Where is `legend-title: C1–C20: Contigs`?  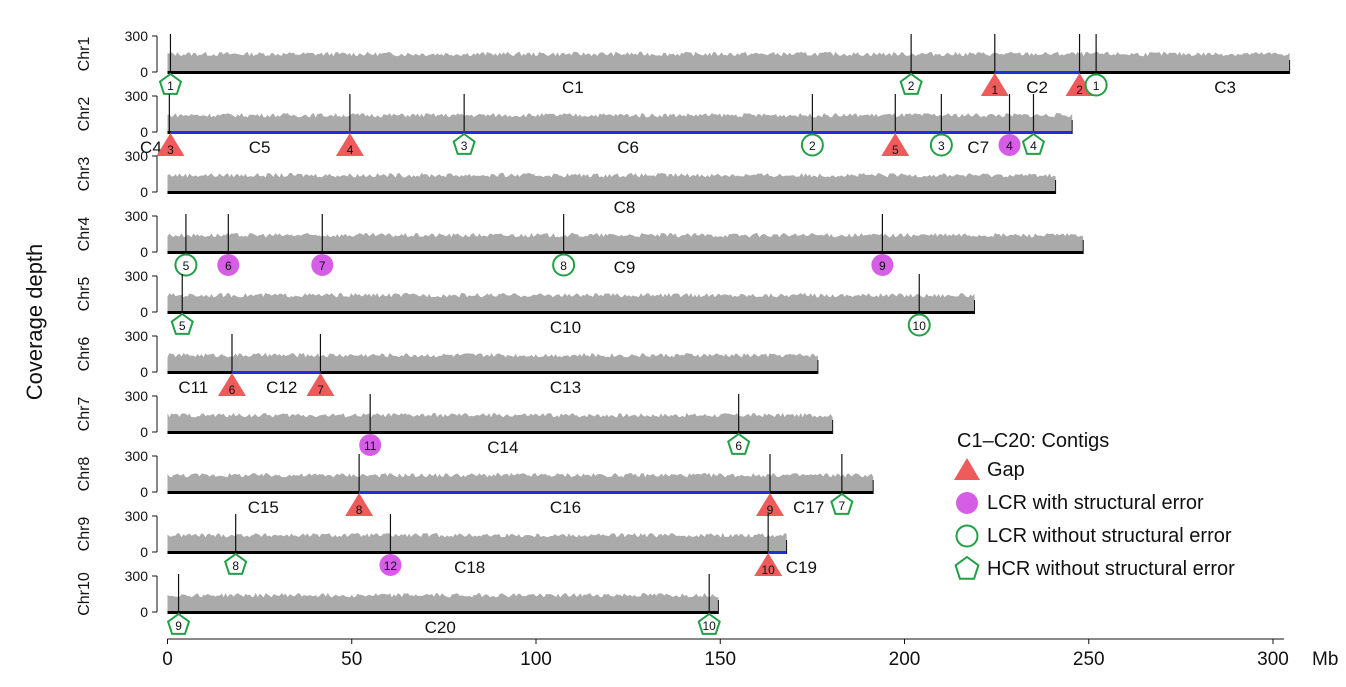
legend-title: C1–C20: Contigs is located at coordinates (1033, 441).